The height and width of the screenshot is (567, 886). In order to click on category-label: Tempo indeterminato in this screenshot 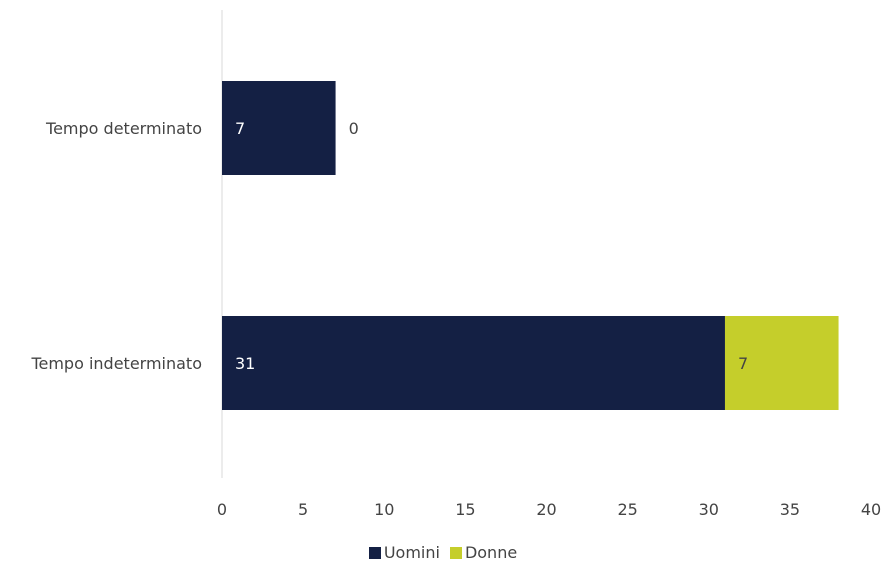, I will do `click(116, 363)`.